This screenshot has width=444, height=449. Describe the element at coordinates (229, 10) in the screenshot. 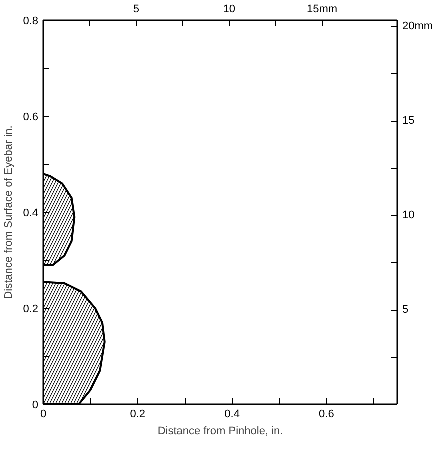

I see `x2-tick-label: 10` at that location.